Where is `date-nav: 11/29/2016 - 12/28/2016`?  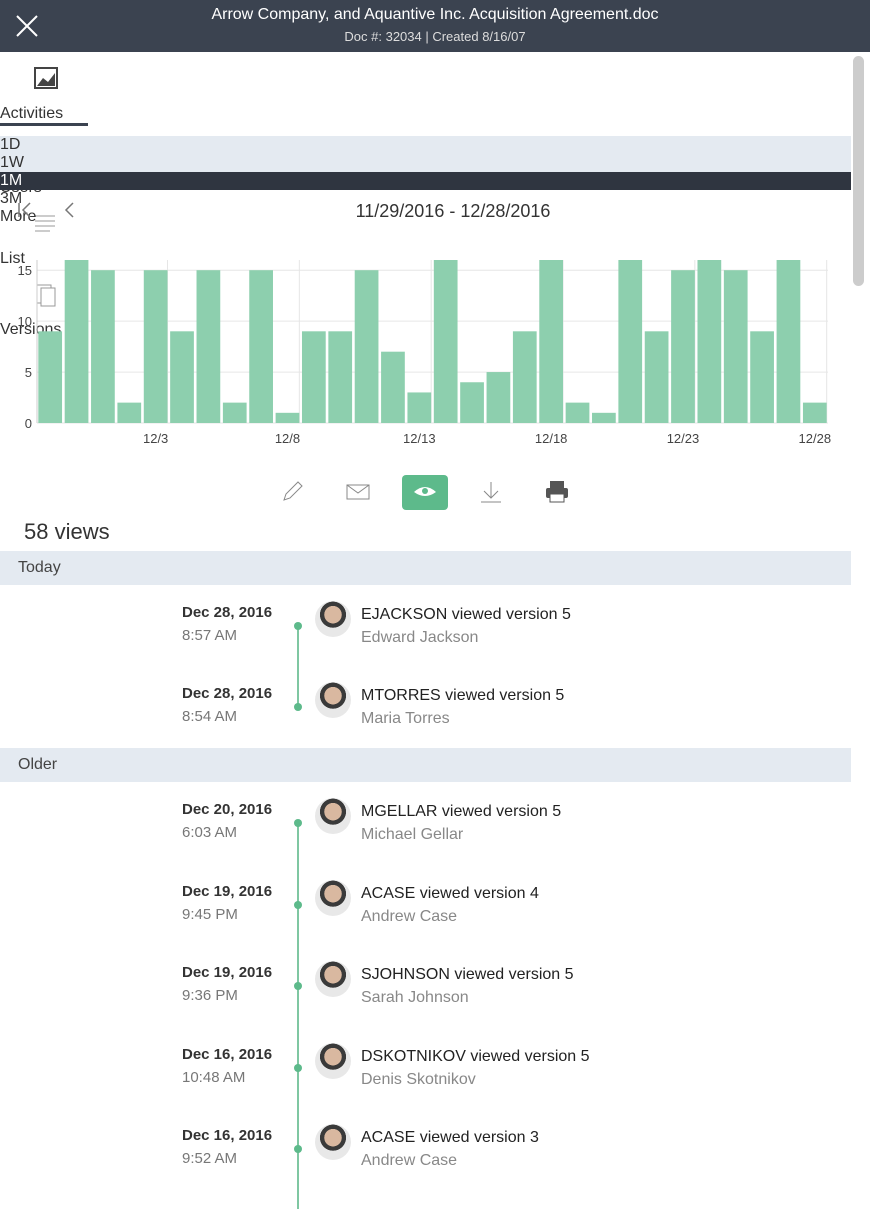
date-nav: 11/29/2016 - 12/28/2016 is located at coordinates (284, 211).